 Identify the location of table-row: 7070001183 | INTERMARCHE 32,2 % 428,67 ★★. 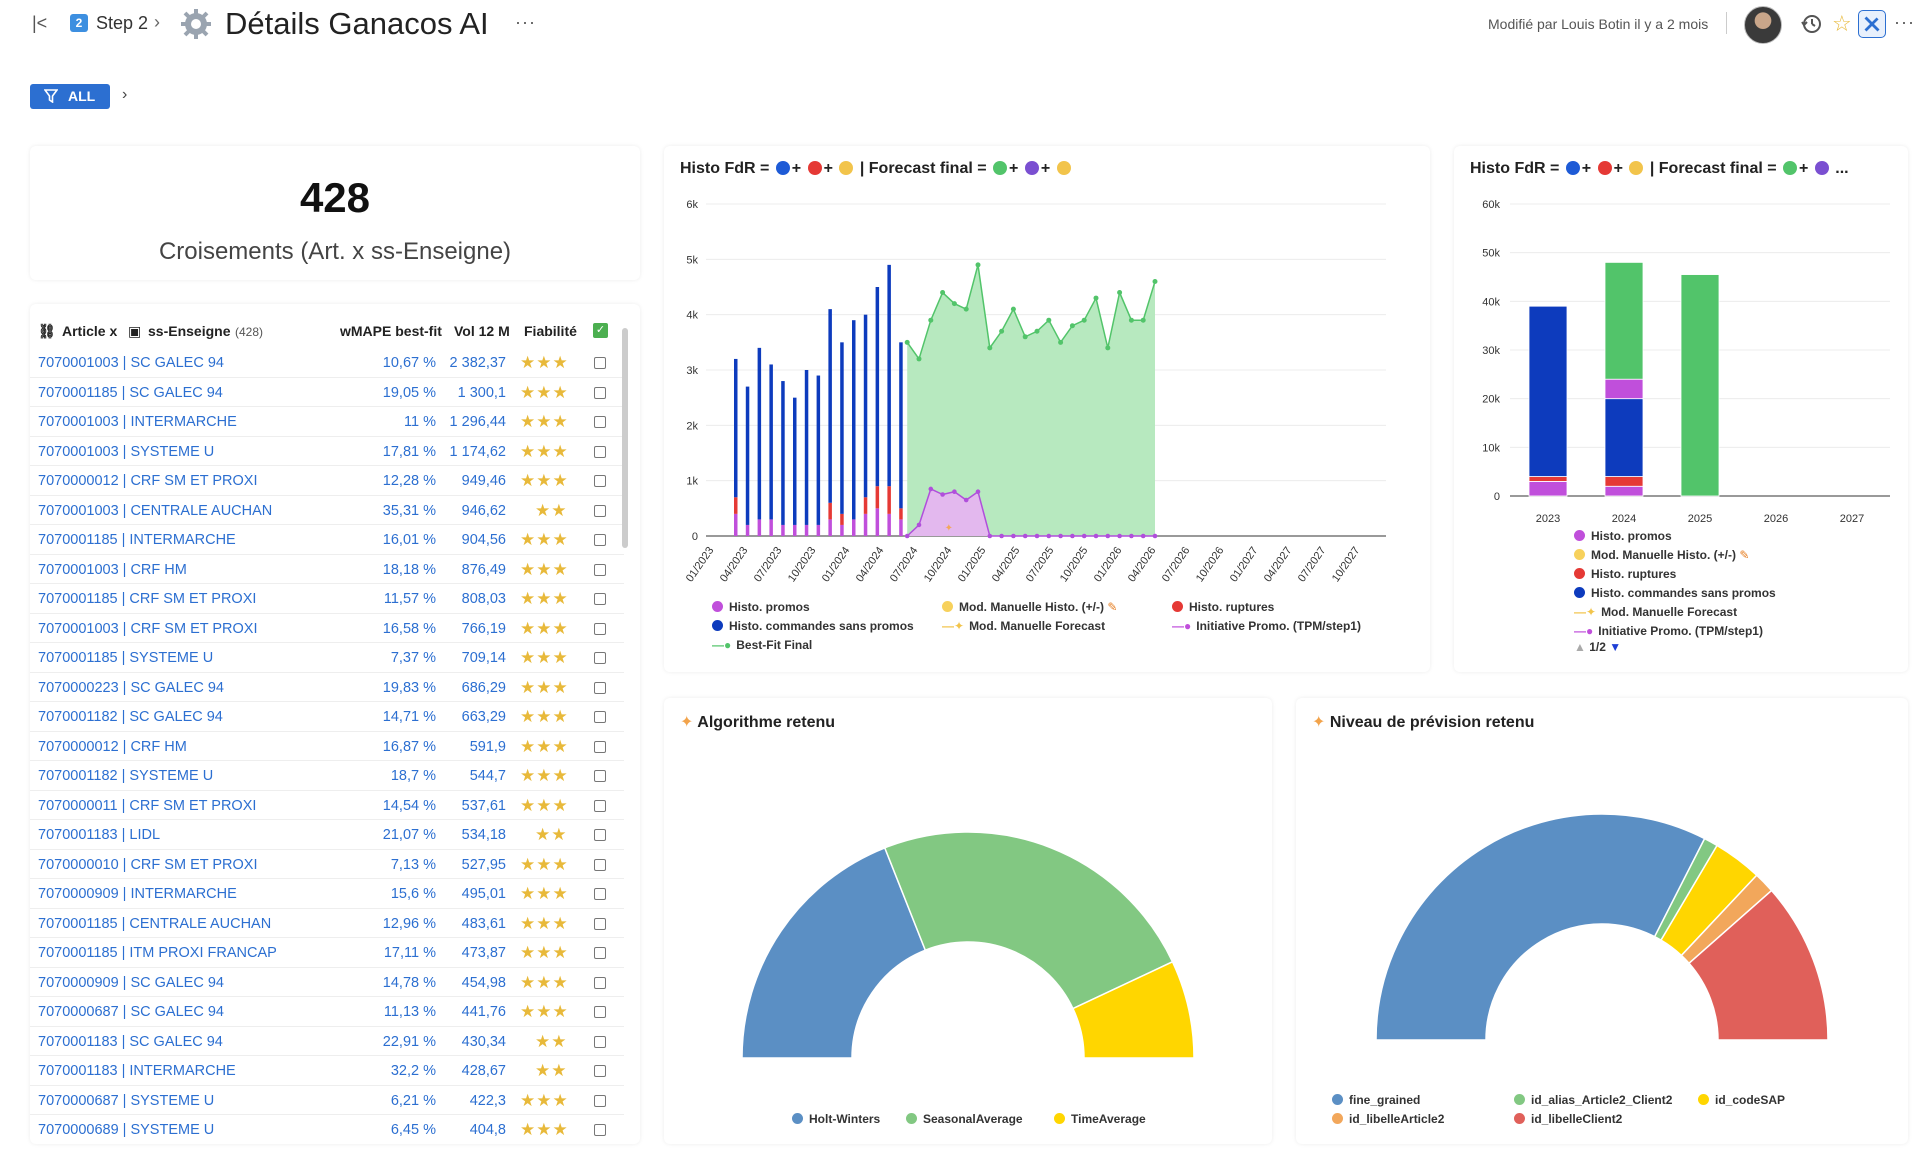
(327, 1071).